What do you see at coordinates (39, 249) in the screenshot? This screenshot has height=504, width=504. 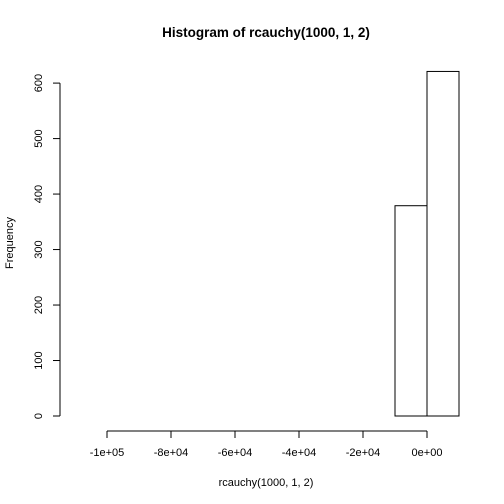 I see `y-tick-label: 300` at bounding box center [39, 249].